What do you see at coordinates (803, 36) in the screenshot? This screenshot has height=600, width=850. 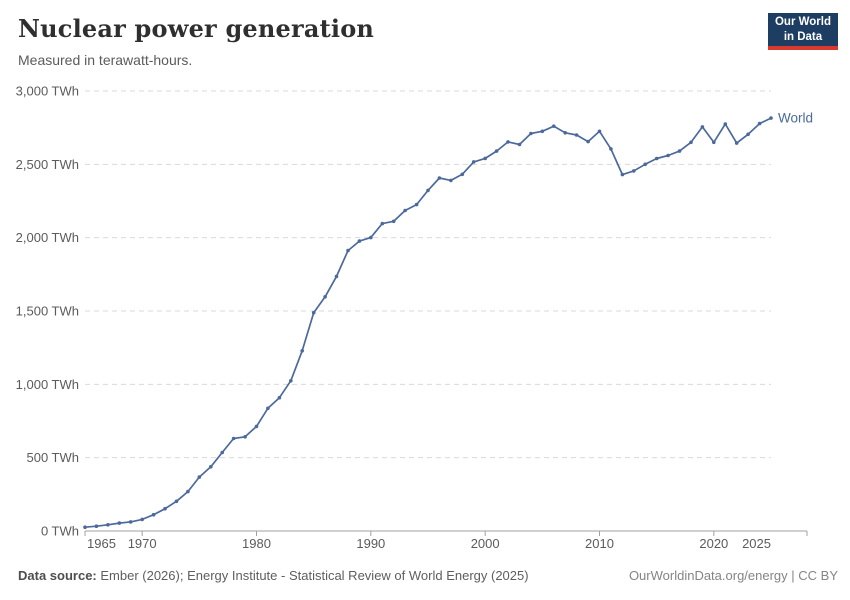 I see `owid-logo-line2: in Data` at bounding box center [803, 36].